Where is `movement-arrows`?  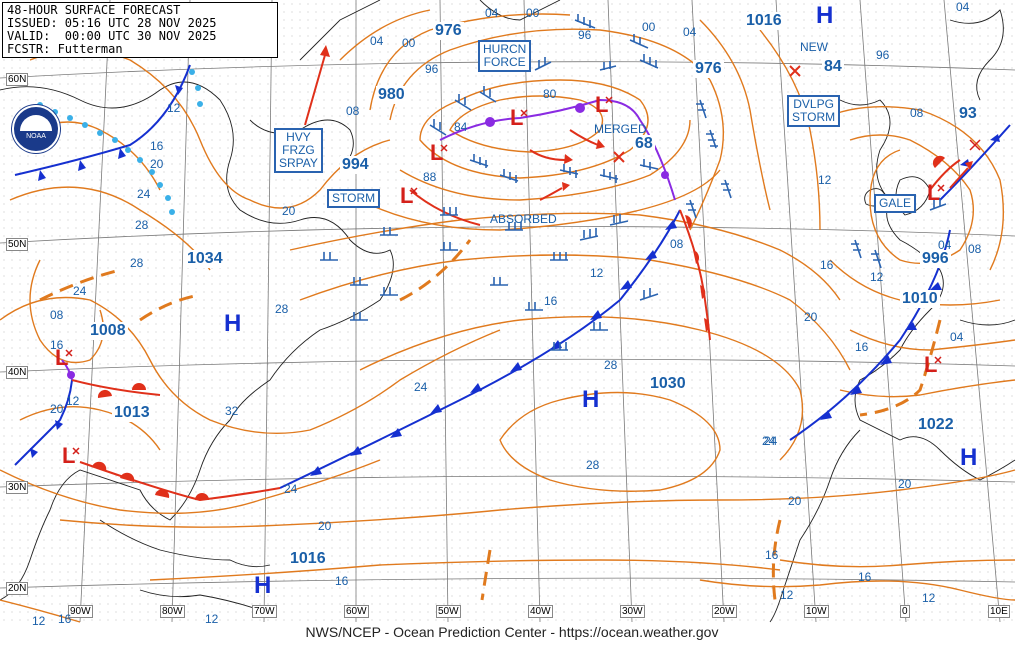 movement-arrows is located at coordinates (636, 127).